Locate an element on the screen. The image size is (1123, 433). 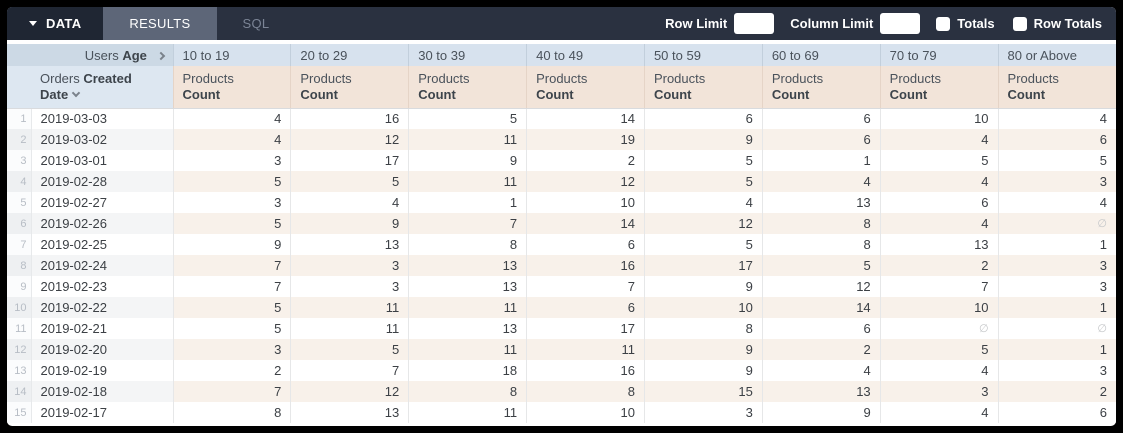
date-cell: 2019-02-24 is located at coordinates (102, 265).